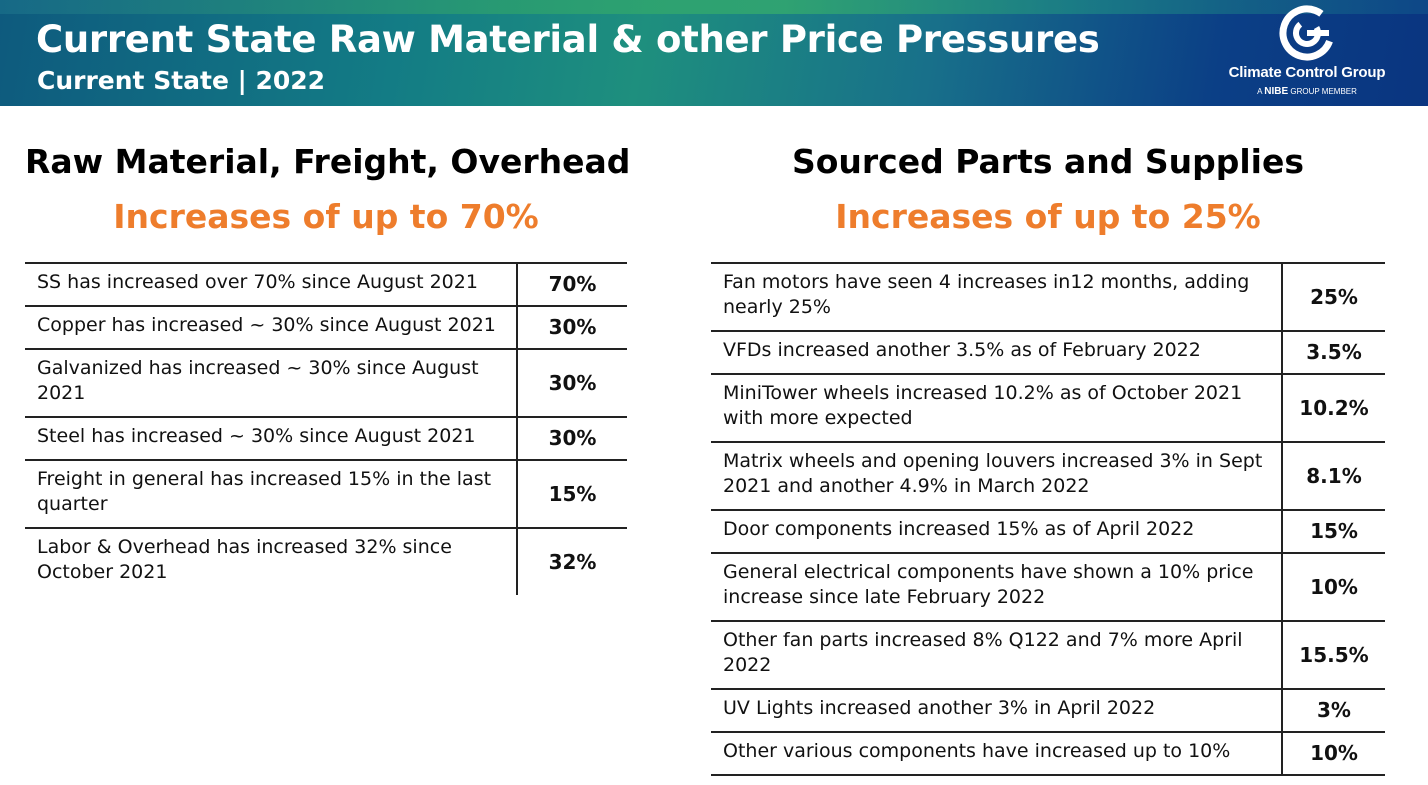 This screenshot has width=1428, height=785. Describe the element at coordinates (1333, 353) in the screenshot. I see `row-percent: 3.5%` at that location.